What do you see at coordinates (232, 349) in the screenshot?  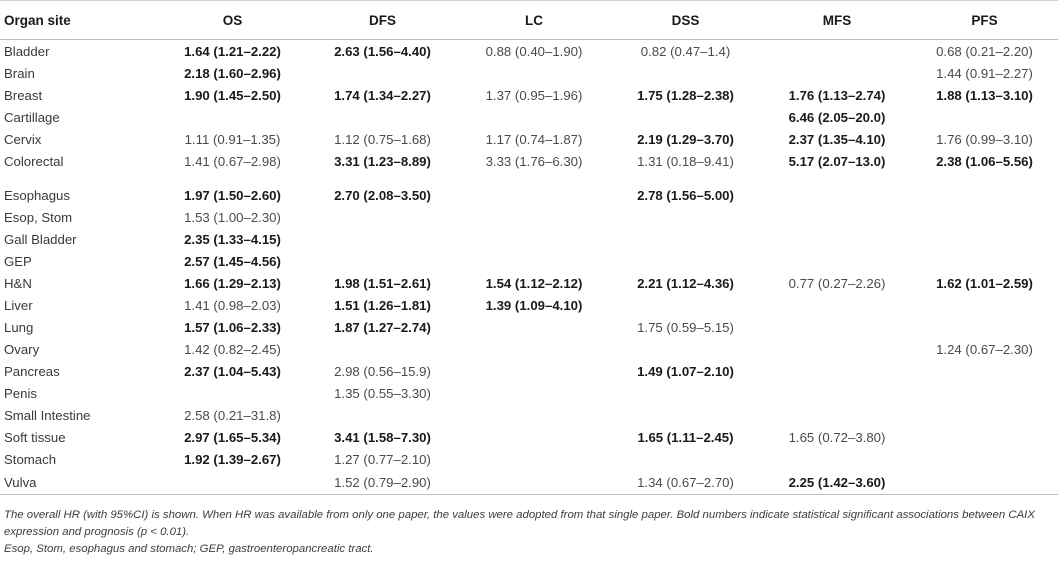 I see `hr-cell: 1.42 (0.82–2.45)` at bounding box center [232, 349].